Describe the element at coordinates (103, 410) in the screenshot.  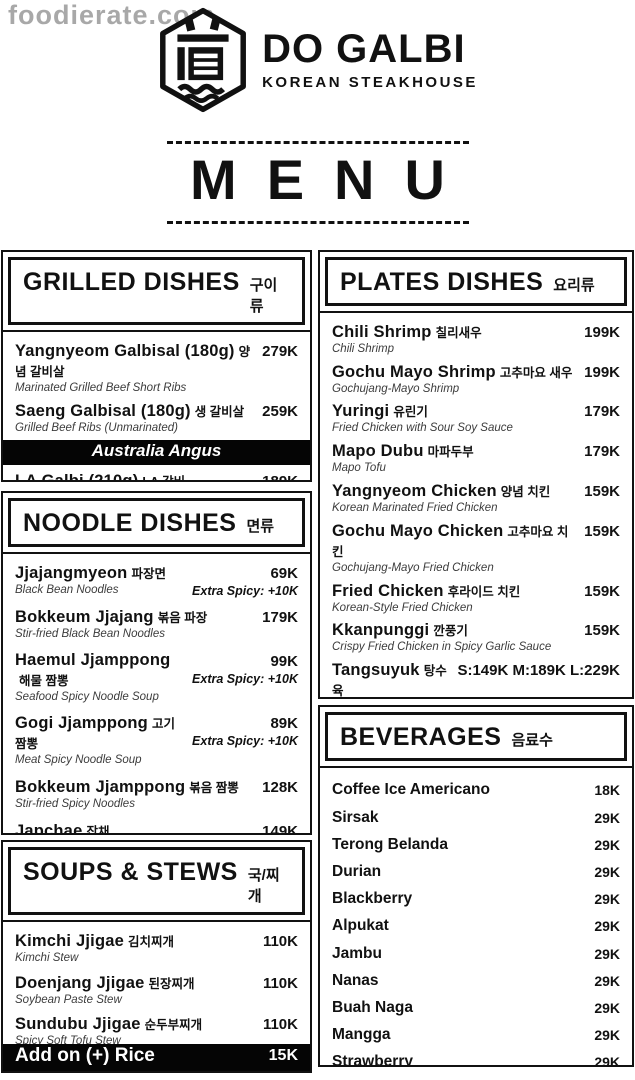
I see `item-name: Saeng Galbisal (180g)` at that location.